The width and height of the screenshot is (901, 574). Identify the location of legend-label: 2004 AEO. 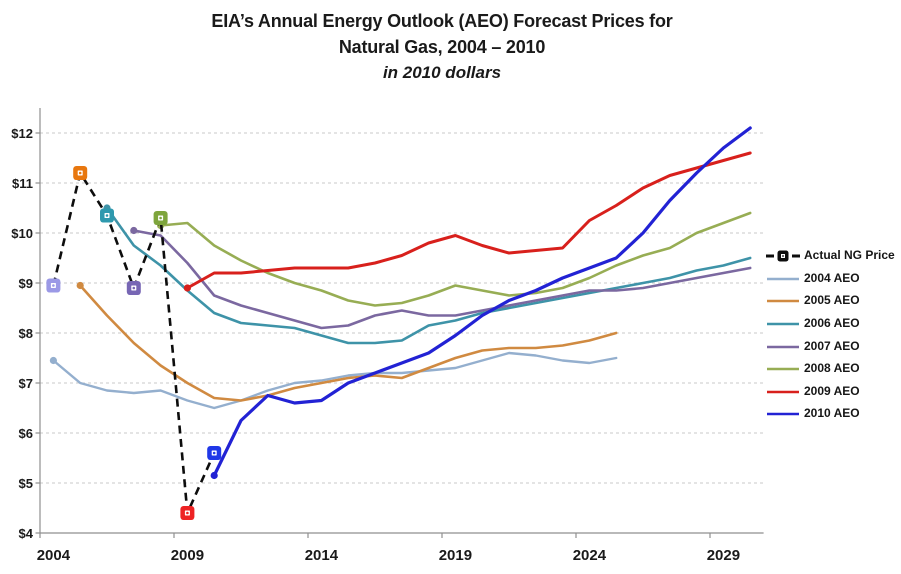
(832, 277).